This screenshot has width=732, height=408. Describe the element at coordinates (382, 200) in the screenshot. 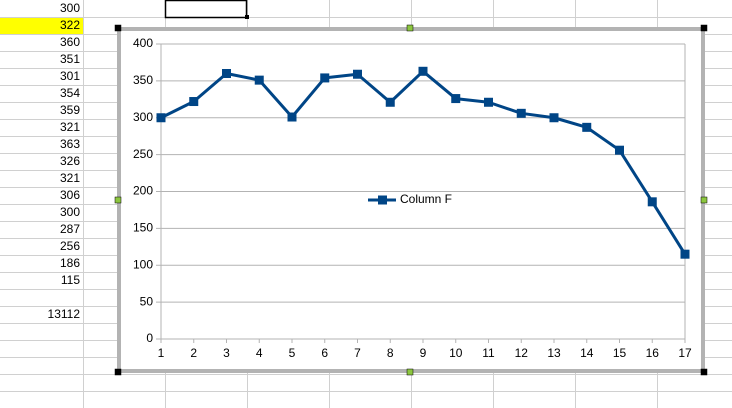

I see `legend-marker` at that location.